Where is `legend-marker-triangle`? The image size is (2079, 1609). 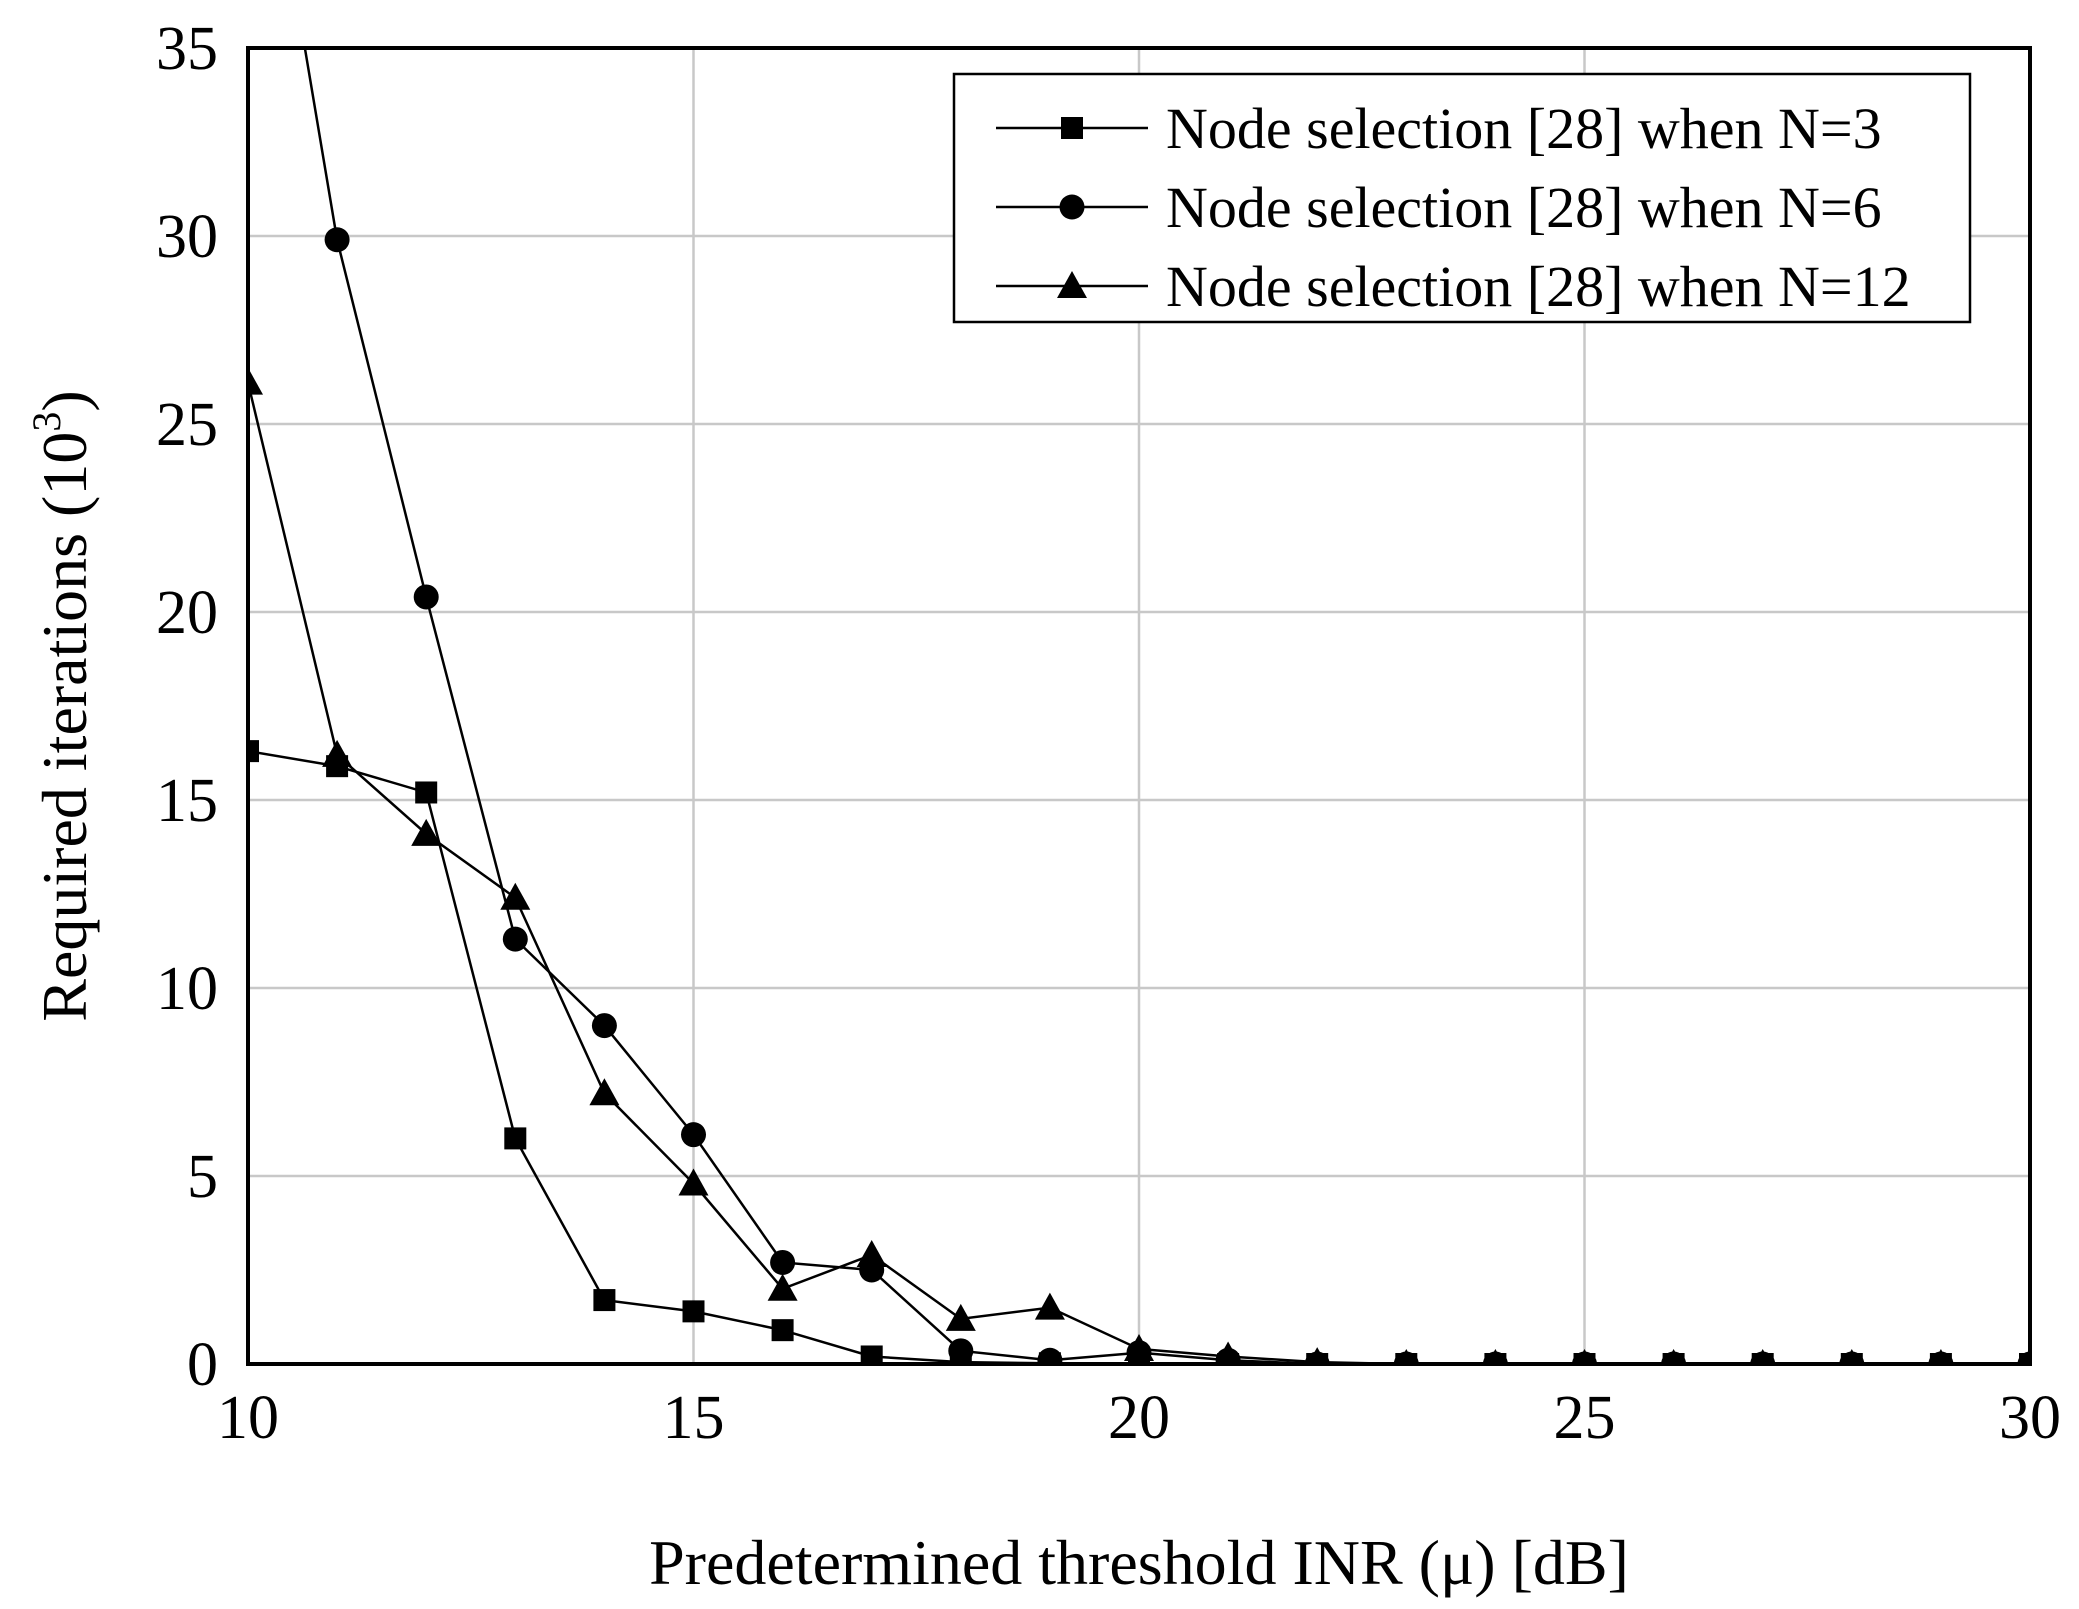
legend-marker-triangle is located at coordinates (1072, 284).